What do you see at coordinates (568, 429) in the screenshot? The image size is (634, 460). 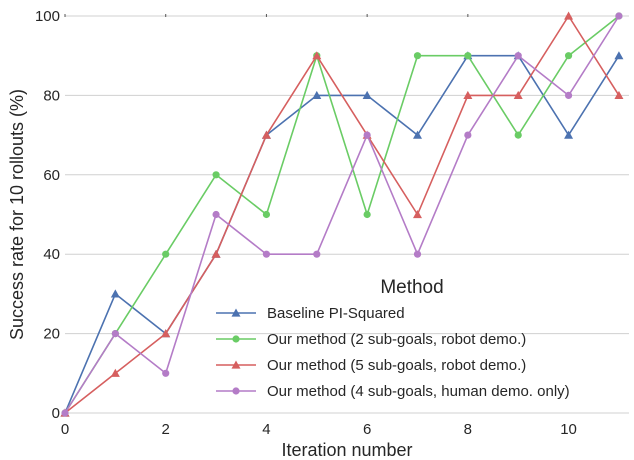 I see `x-tick-label: 10` at bounding box center [568, 429].